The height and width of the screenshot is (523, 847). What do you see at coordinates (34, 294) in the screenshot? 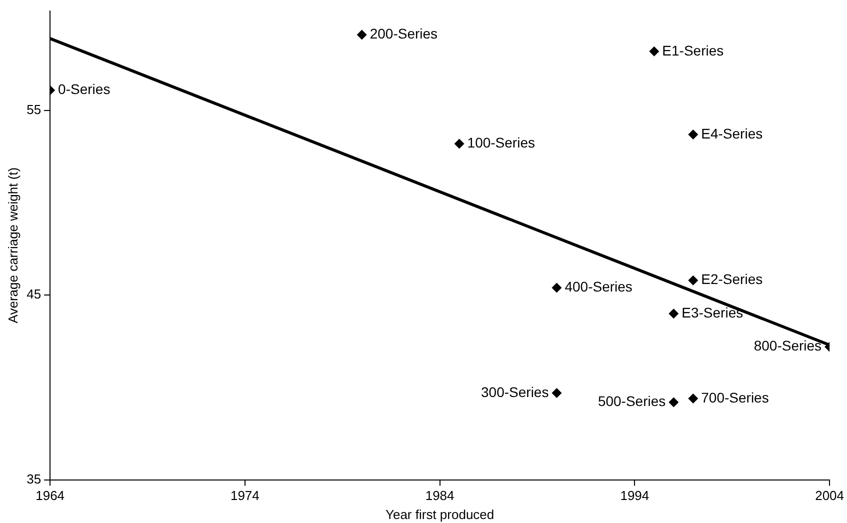
I see `y-tick-label: 45` at bounding box center [34, 294].